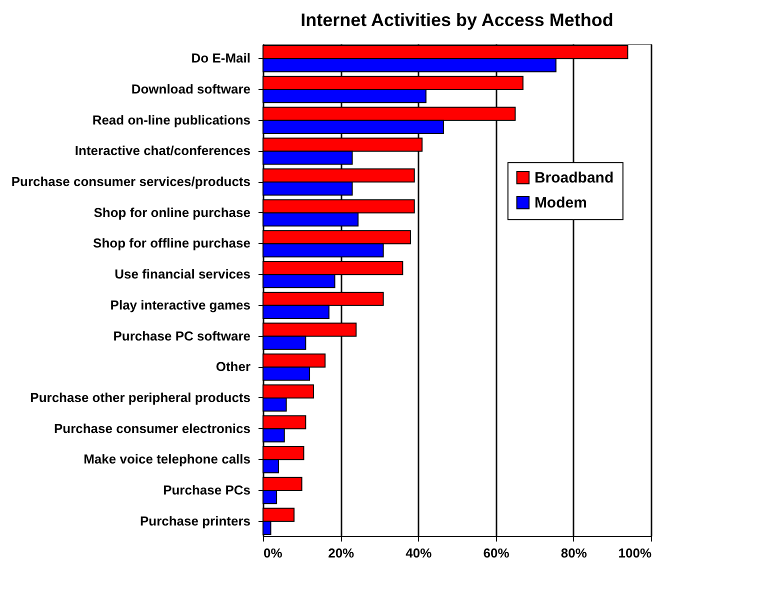  I want to click on legend-label: Modem, so click(560, 203).